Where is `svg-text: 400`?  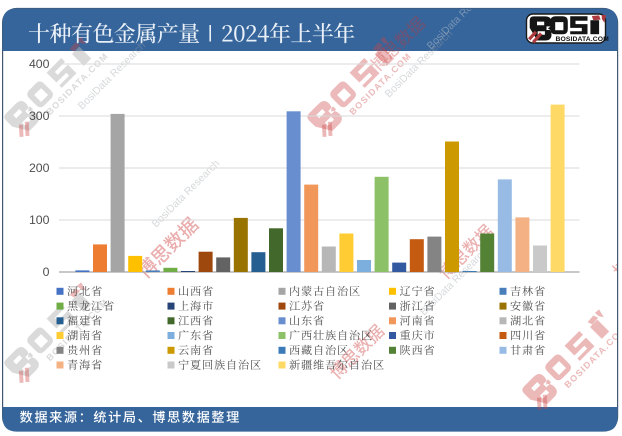
svg-text: 400 is located at coordinates (39, 64).